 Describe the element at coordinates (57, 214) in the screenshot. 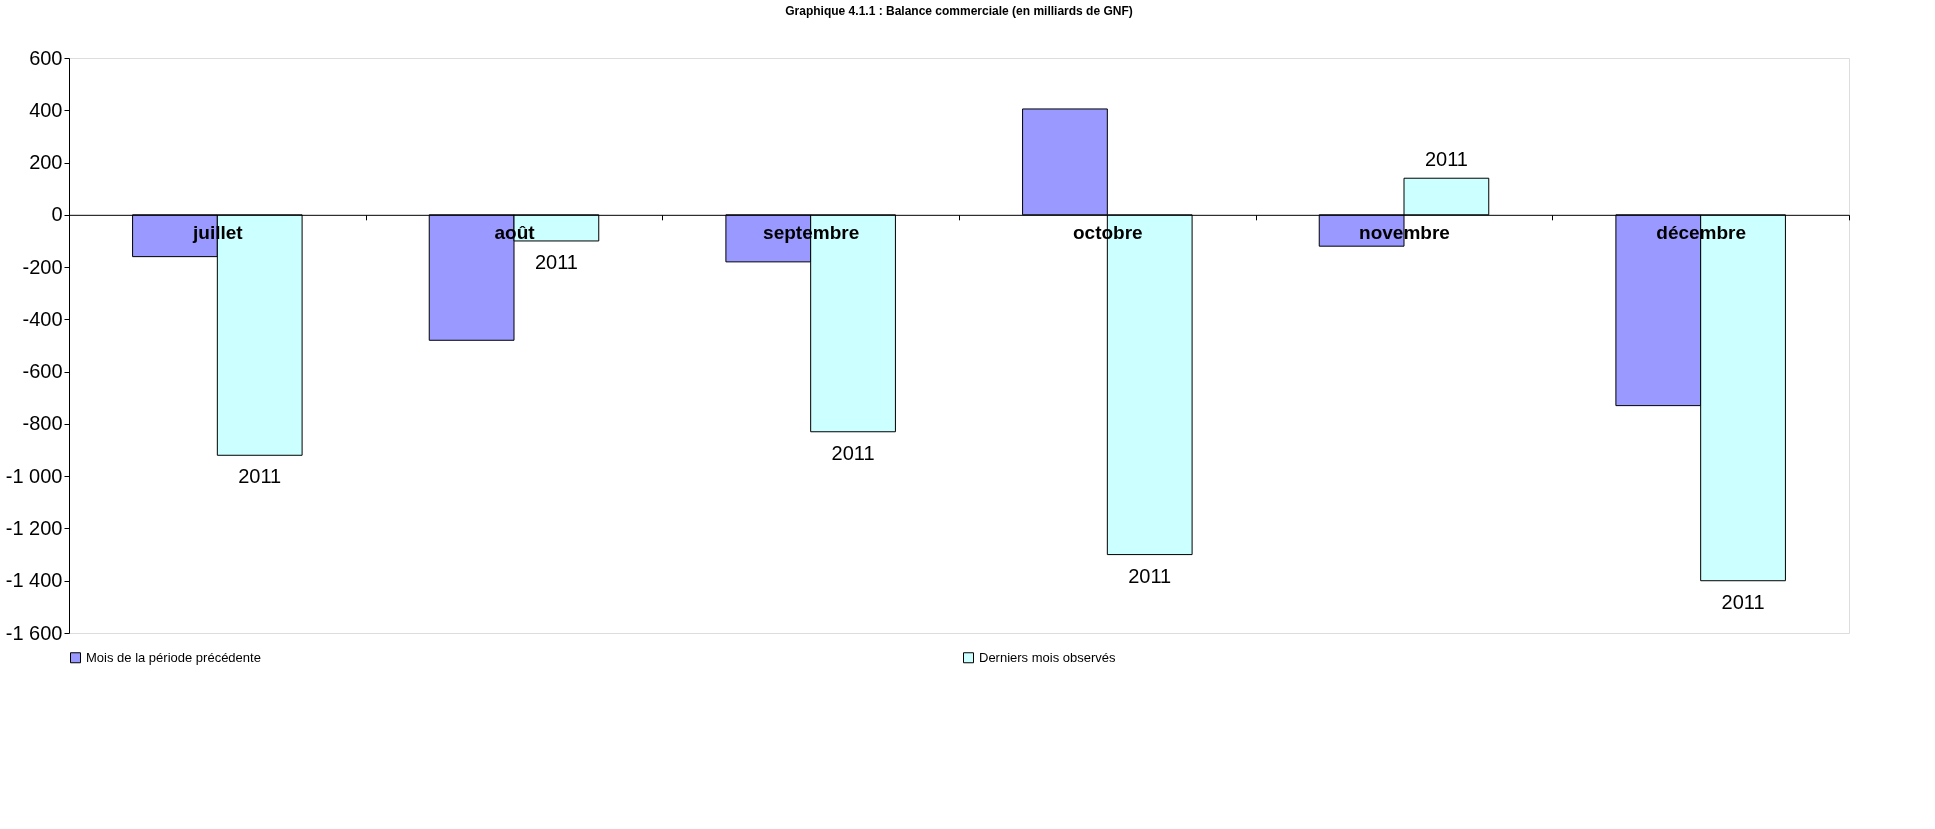

I see `y-tick-label: 0` at that location.